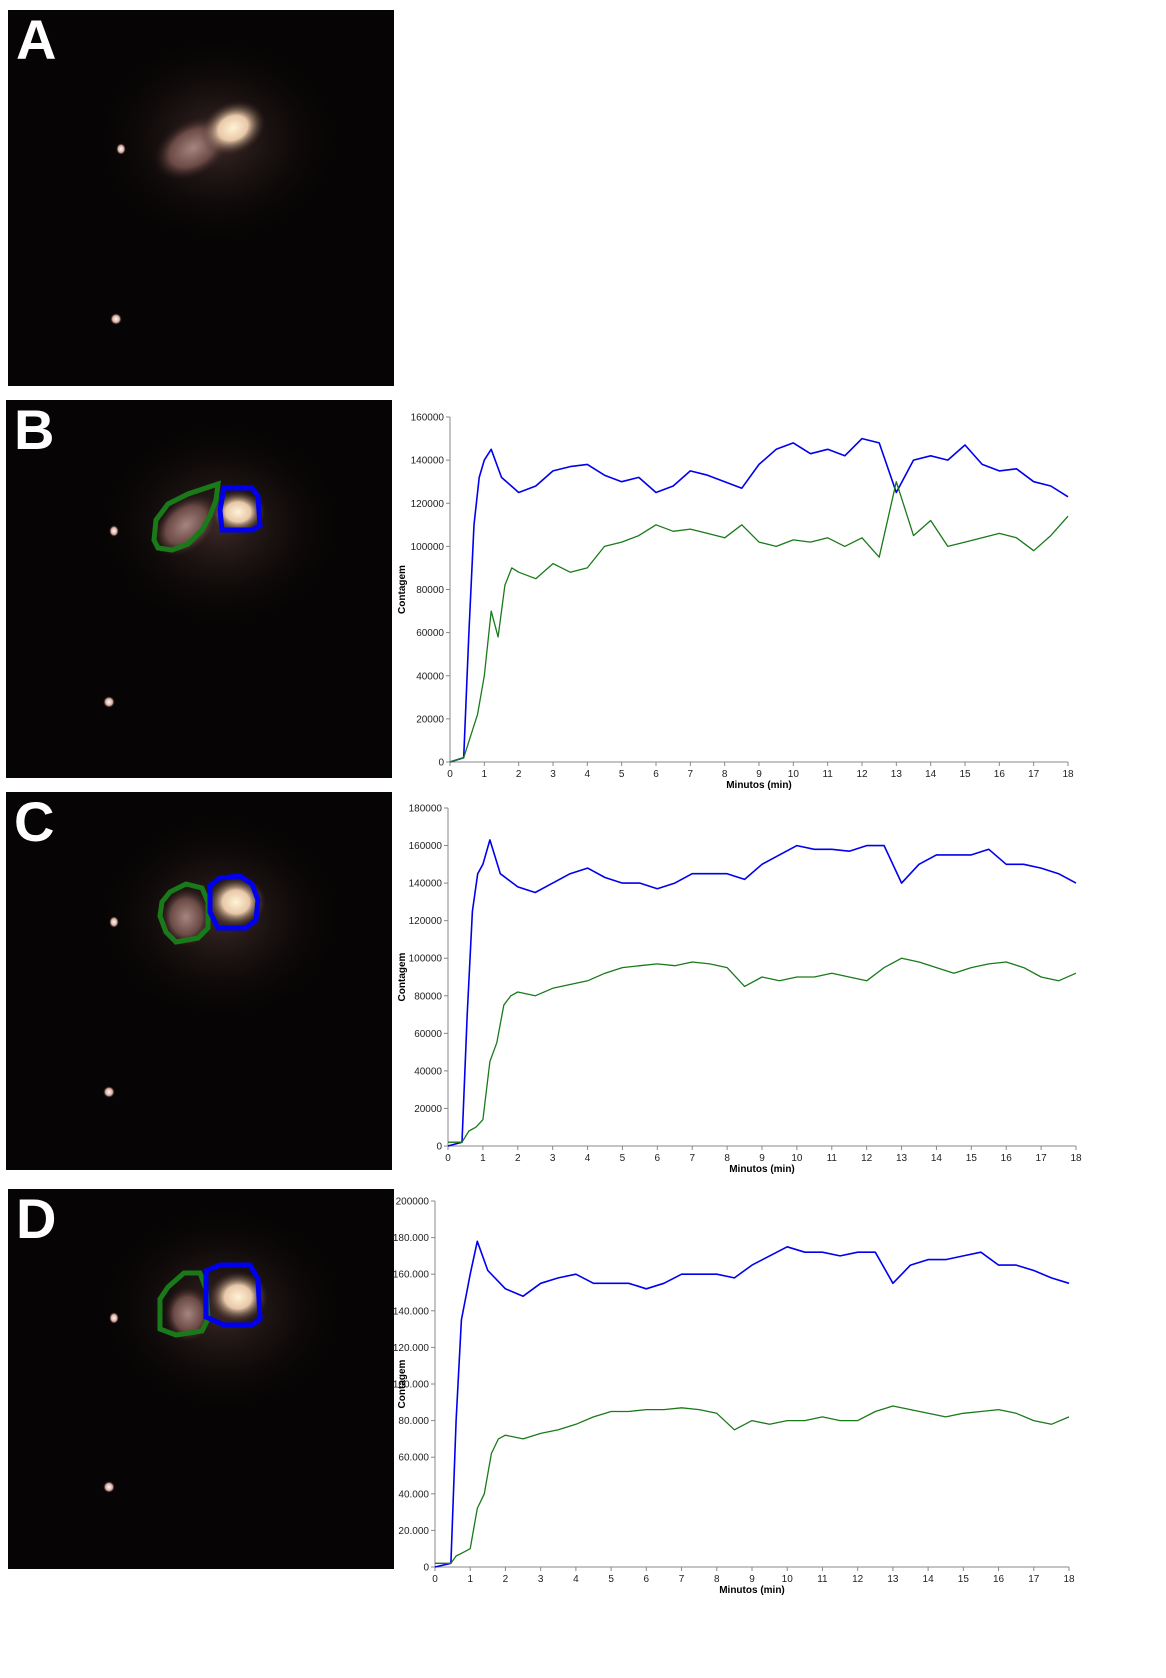 This screenshot has width=1166, height=1678. I want to click on y-tick-label: 180.000, so click(411, 1238).